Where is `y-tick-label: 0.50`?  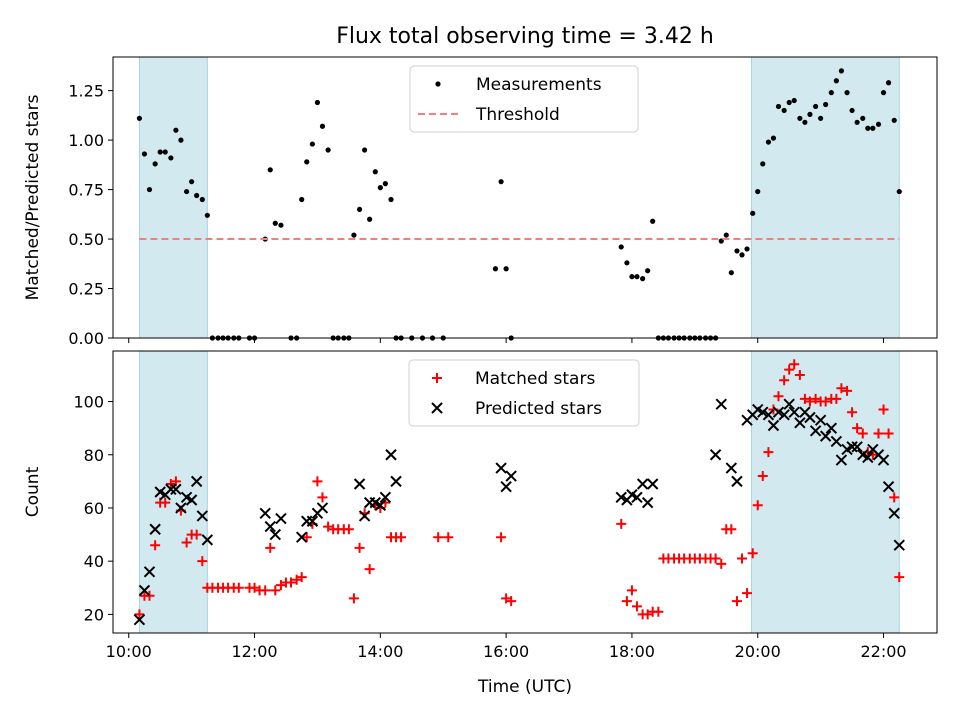 y-tick-label: 0.50 is located at coordinates (86, 239).